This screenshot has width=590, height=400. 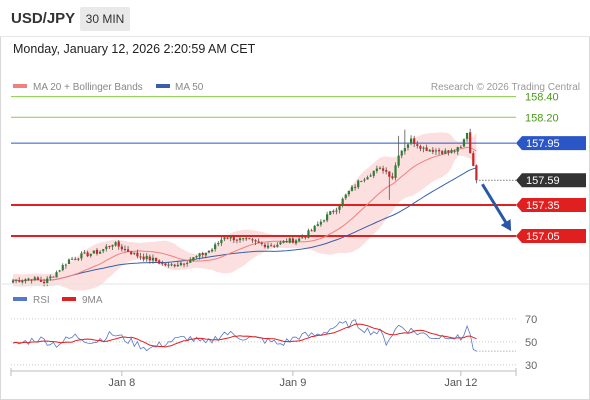 I want to click on forecast-arrow-head, so click(x=506, y=225).